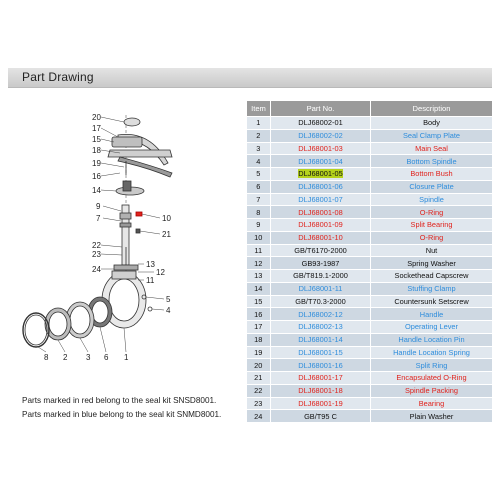 This screenshot has height=500, width=500. I want to click on part-description: Handle, so click(431, 314).